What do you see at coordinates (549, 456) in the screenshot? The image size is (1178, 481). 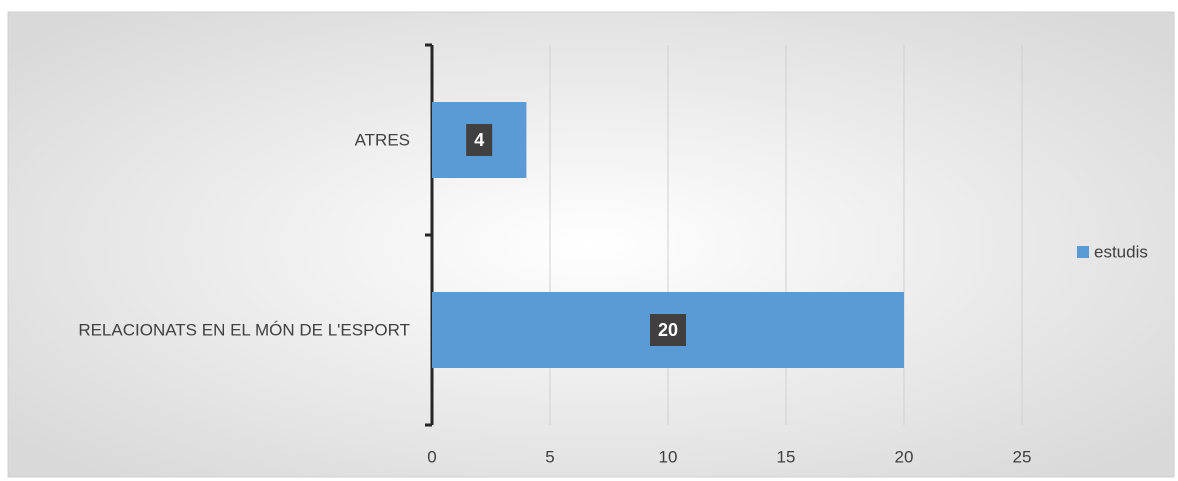 I see `x-tick-label: 5` at bounding box center [549, 456].